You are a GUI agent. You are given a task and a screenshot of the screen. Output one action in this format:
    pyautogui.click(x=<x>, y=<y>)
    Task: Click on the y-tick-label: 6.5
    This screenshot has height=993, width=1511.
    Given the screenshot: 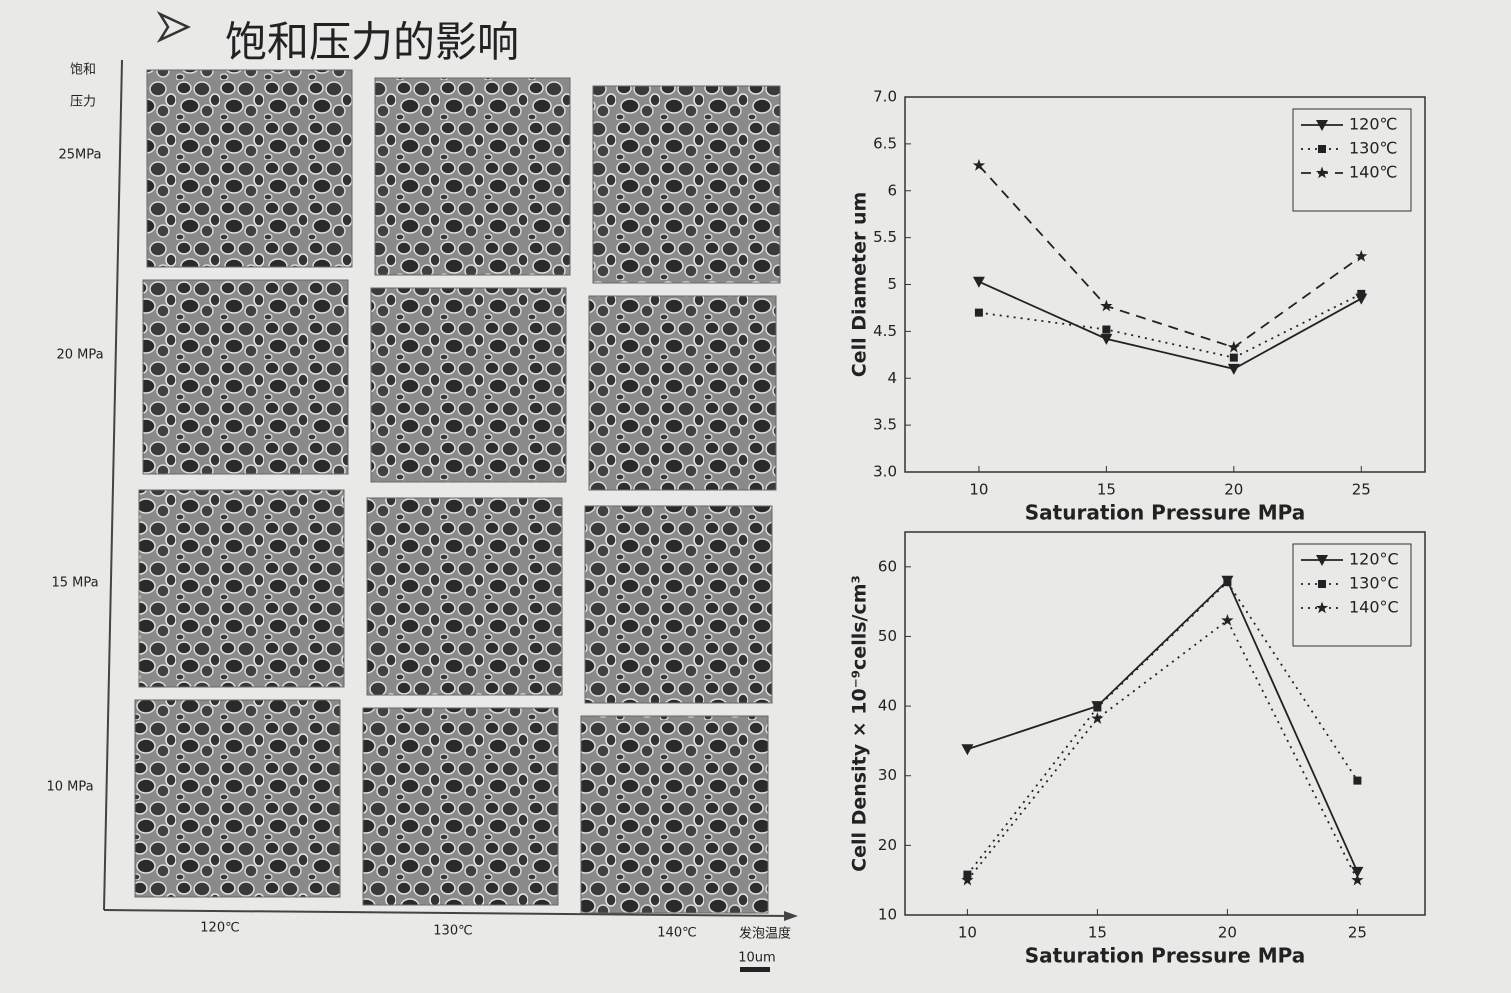 What is the action you would take?
    pyautogui.click(x=885, y=143)
    